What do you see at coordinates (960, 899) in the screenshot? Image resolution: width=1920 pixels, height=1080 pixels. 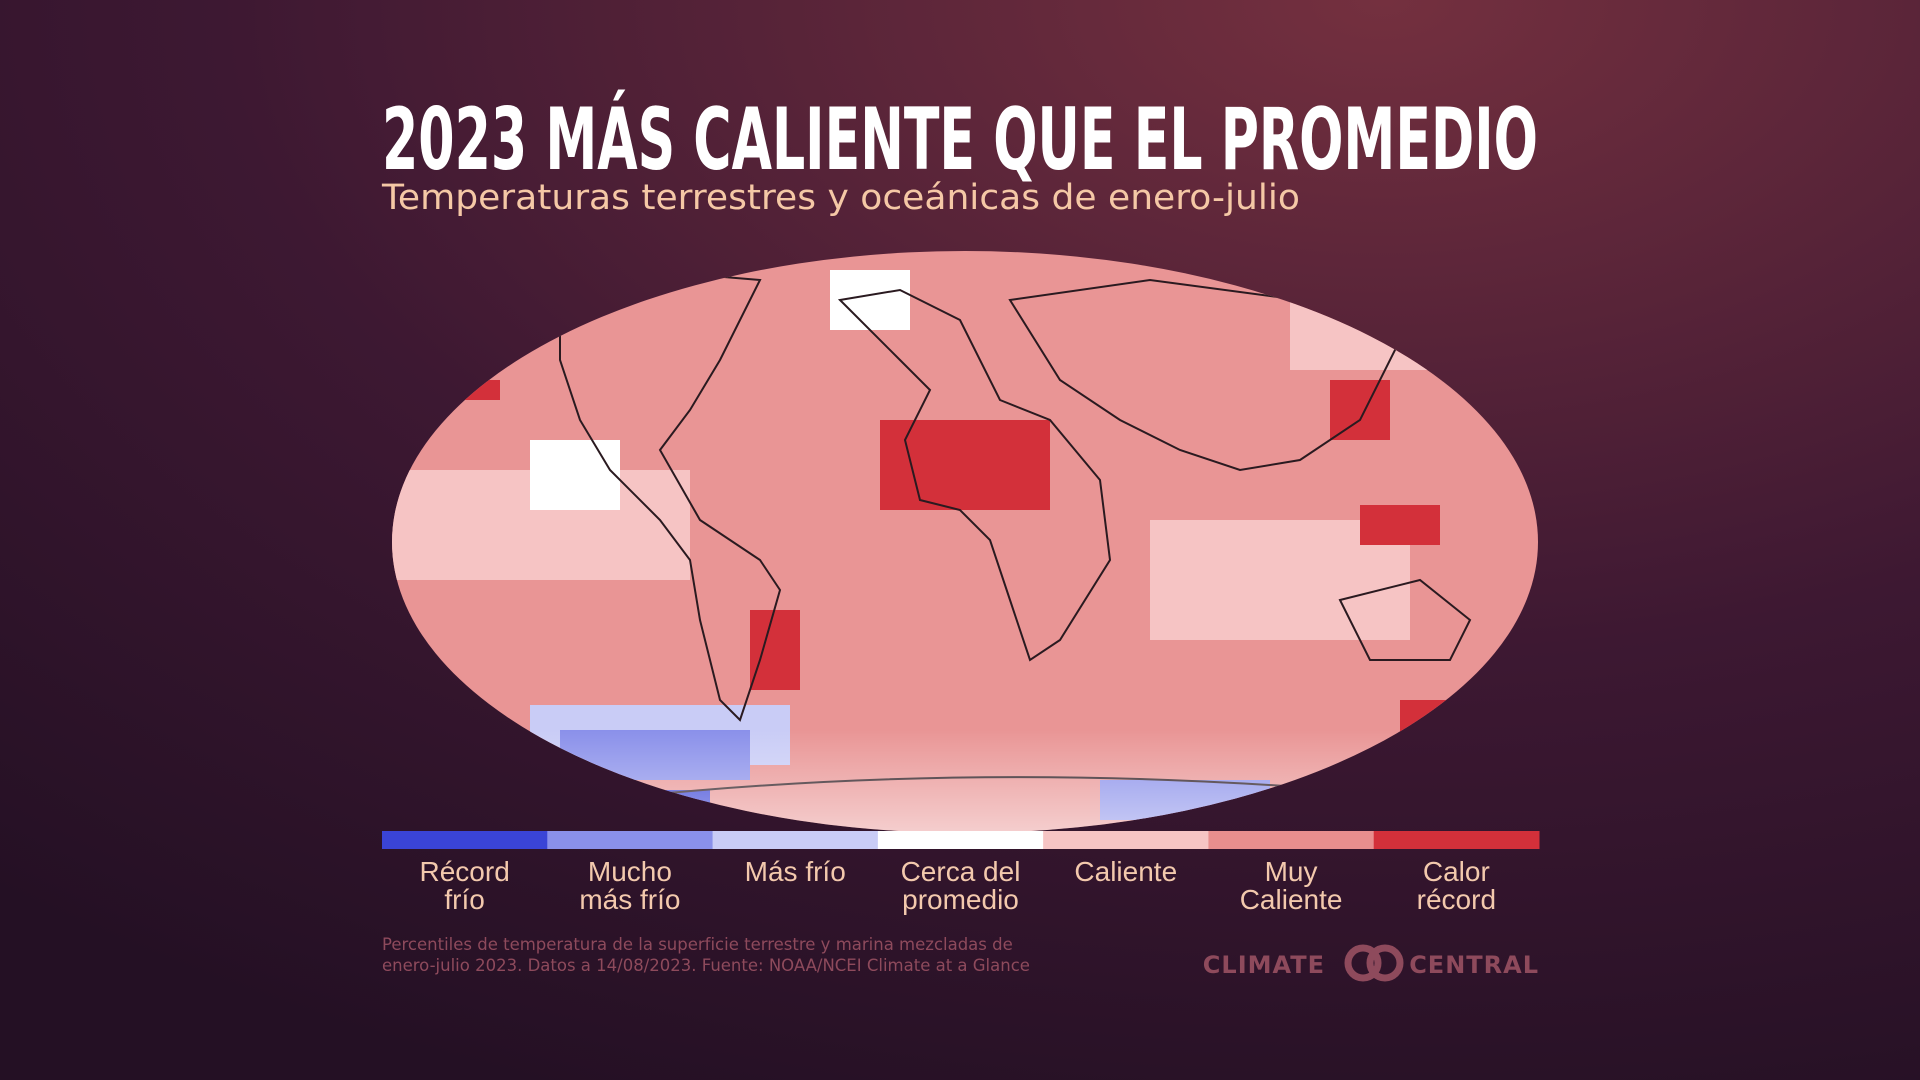 I see `legend-label: promedio` at bounding box center [960, 899].